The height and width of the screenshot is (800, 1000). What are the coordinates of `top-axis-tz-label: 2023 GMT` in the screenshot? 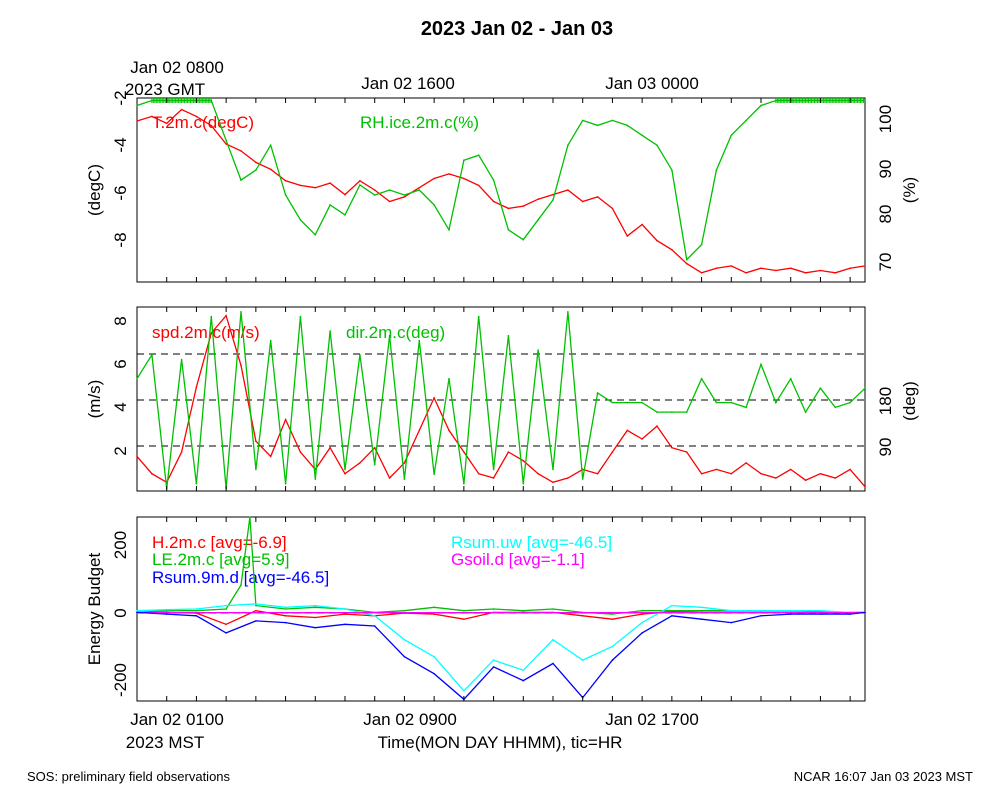 It's located at (165, 89).